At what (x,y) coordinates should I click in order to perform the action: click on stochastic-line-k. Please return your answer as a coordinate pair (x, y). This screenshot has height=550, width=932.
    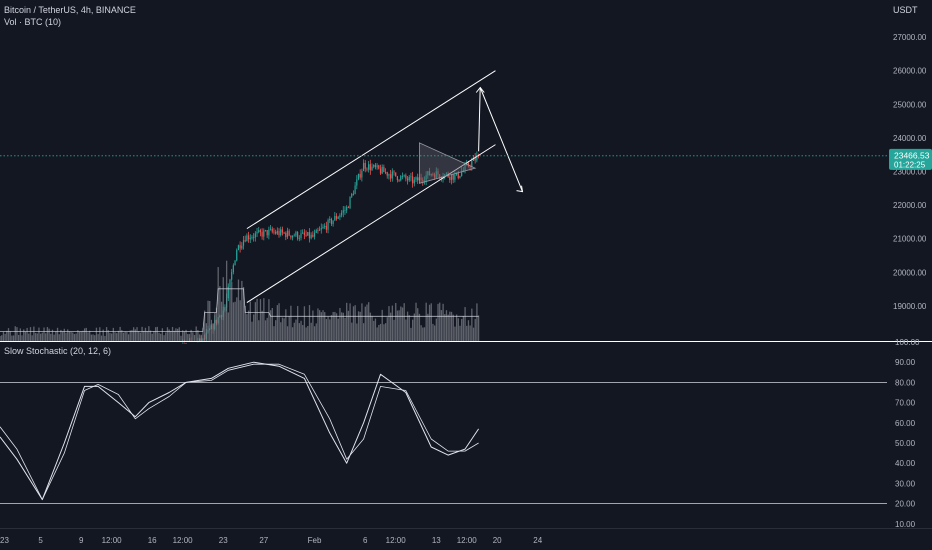
    Looking at the image, I should click on (240, 431).